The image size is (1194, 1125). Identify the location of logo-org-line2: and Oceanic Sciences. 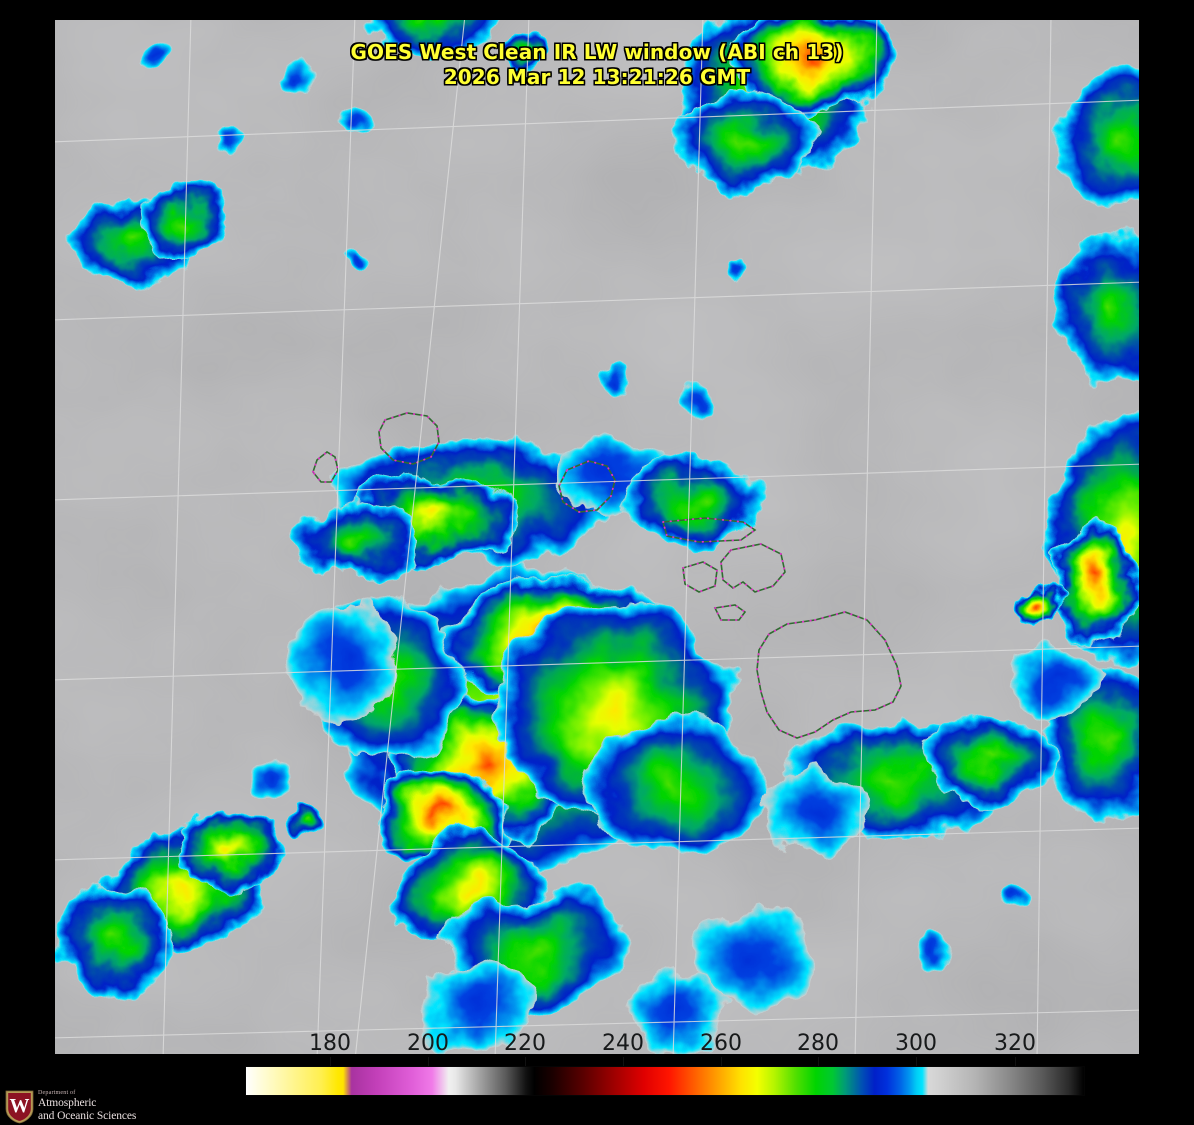
(87, 1115).